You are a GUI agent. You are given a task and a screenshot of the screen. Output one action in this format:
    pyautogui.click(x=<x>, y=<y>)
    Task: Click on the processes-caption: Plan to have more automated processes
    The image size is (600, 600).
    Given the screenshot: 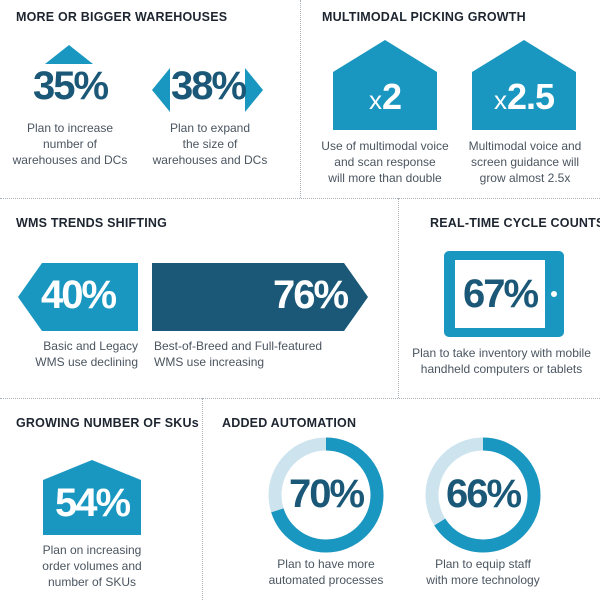 What is the action you would take?
    pyautogui.click(x=326, y=572)
    